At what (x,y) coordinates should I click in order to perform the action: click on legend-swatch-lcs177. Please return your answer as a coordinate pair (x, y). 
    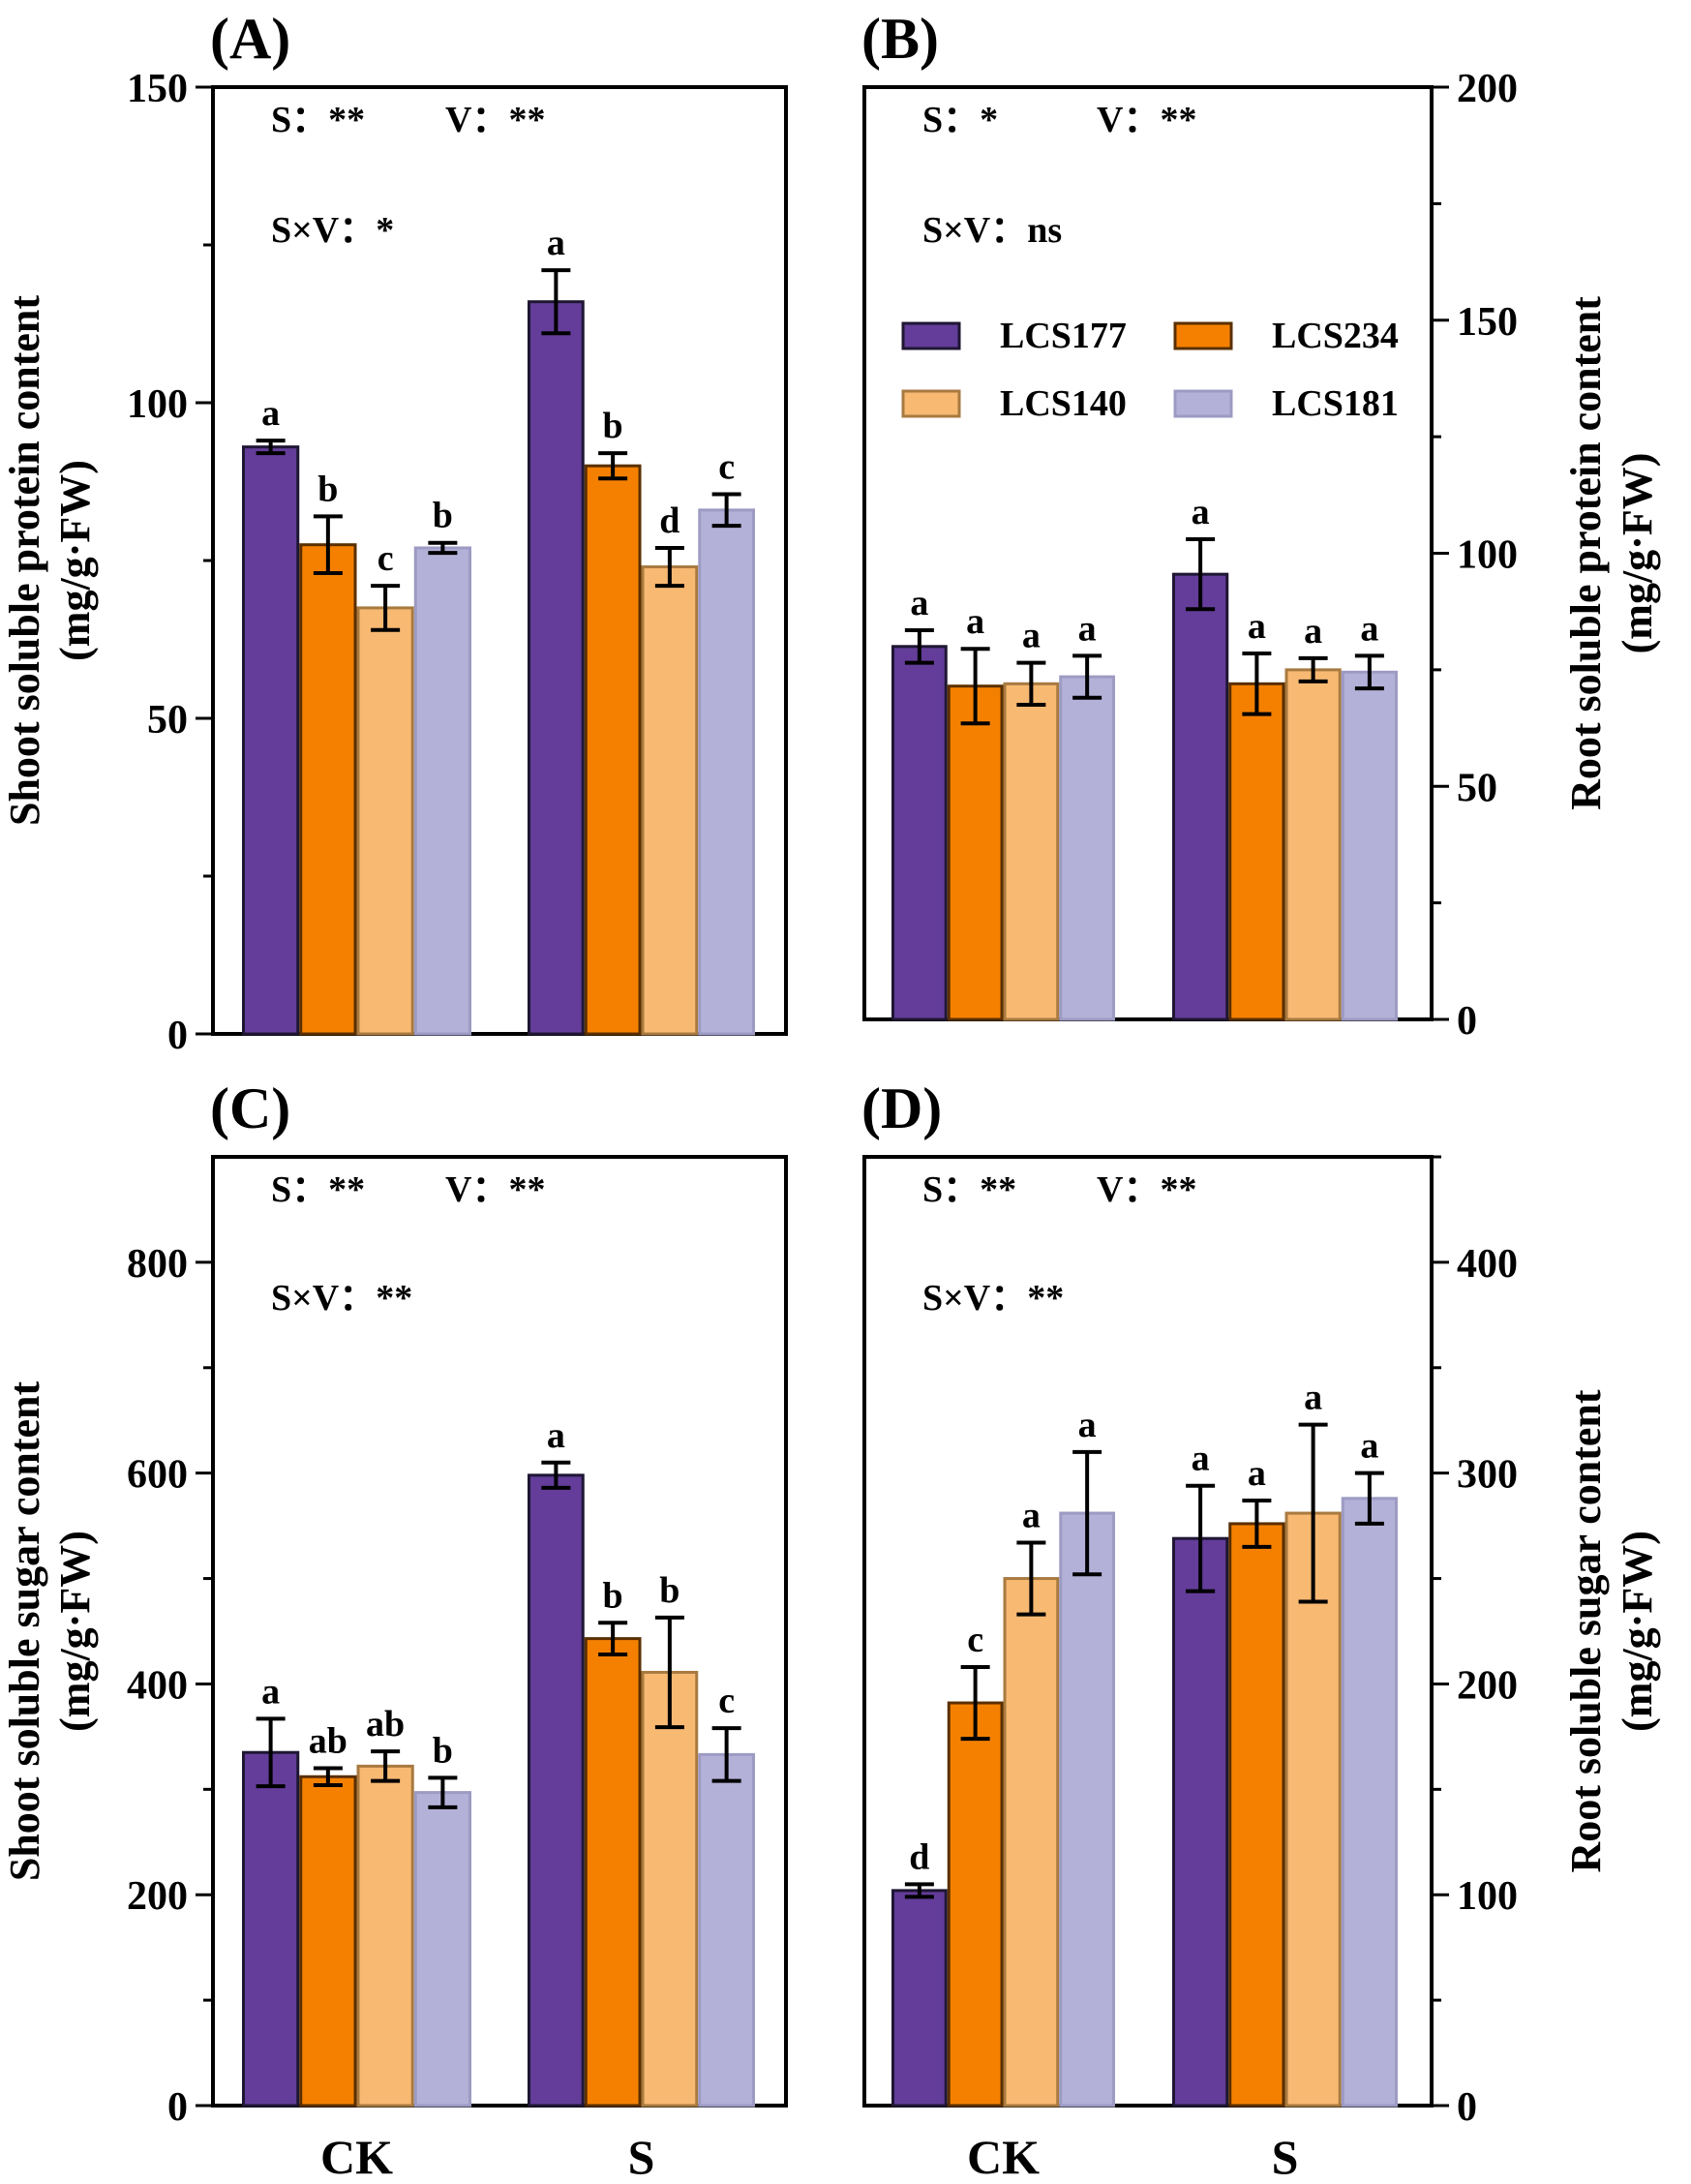
    Looking at the image, I should click on (931, 336).